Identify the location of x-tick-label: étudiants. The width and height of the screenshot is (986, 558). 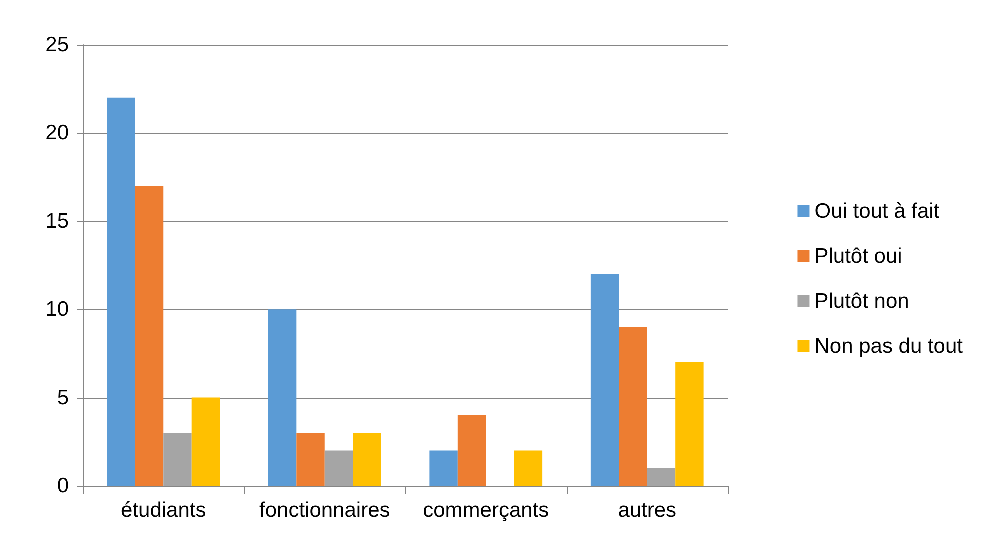
(163, 510).